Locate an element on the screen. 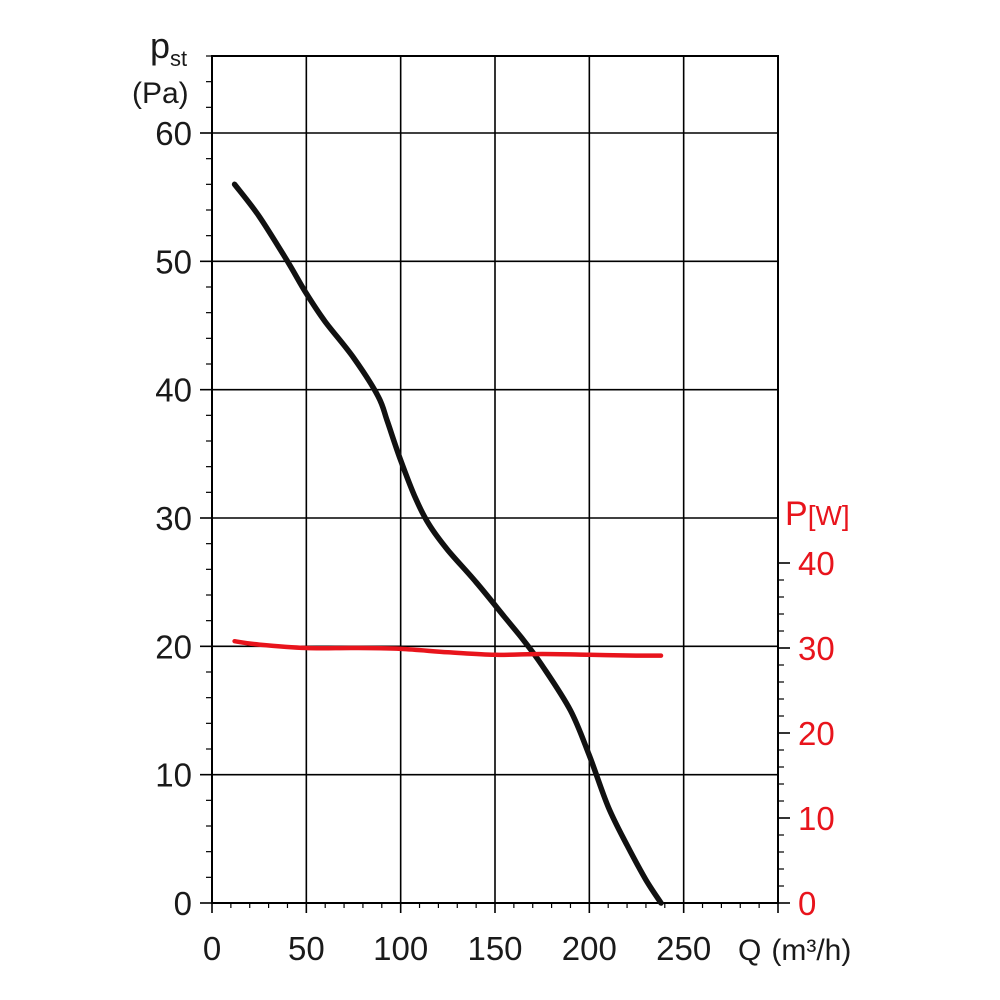 Image resolution: width=1000 pixels, height=1000 pixels. left-axis-unit: (Pa) is located at coordinates (160, 93).